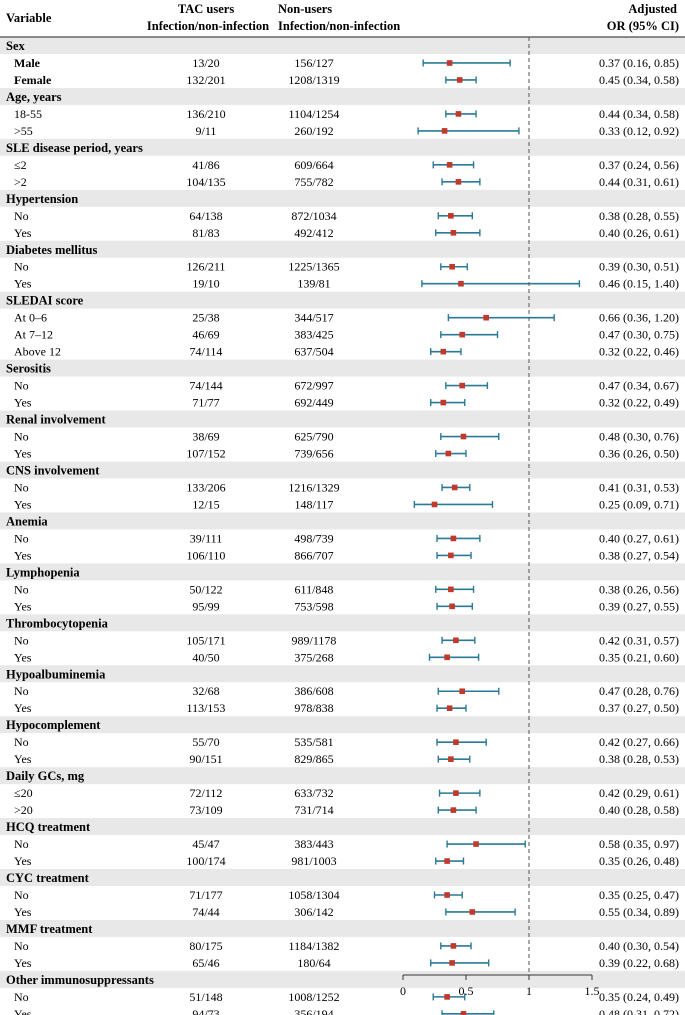 The image size is (685, 1015). Describe the element at coordinates (205, 284) in the screenshot. I see `tac-count: 19/10` at that location.